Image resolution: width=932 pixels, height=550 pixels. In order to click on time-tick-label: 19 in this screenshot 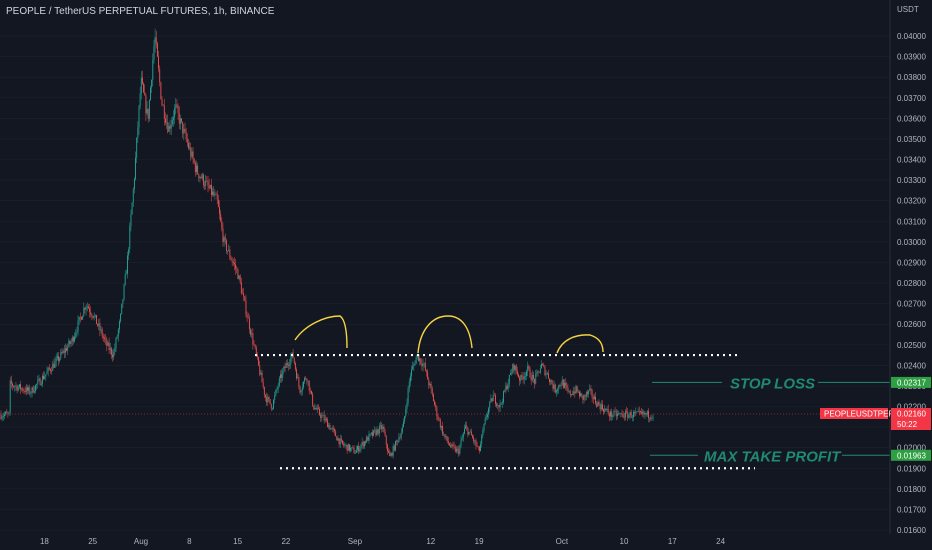, I will do `click(479, 541)`.